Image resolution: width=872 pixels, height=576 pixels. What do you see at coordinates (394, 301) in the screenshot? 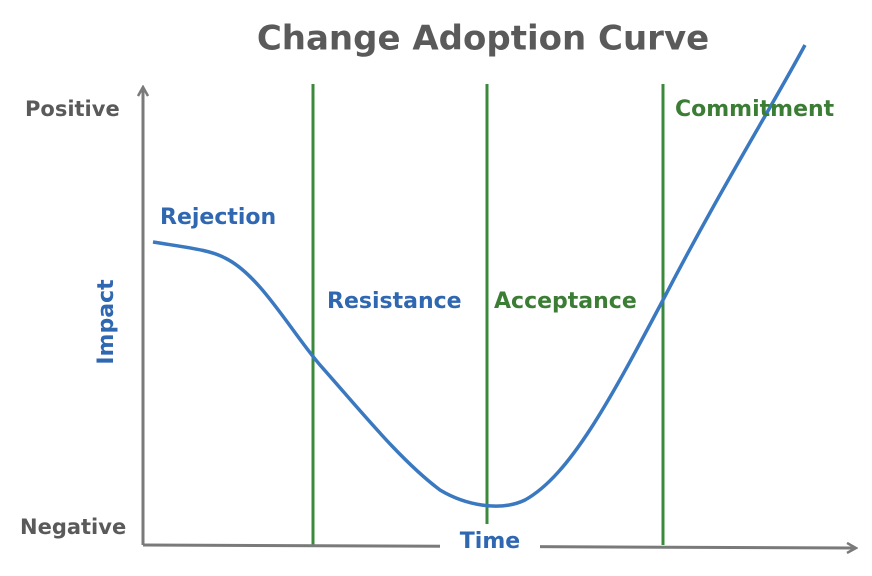
I see `stage-label: Resistance` at bounding box center [394, 301].